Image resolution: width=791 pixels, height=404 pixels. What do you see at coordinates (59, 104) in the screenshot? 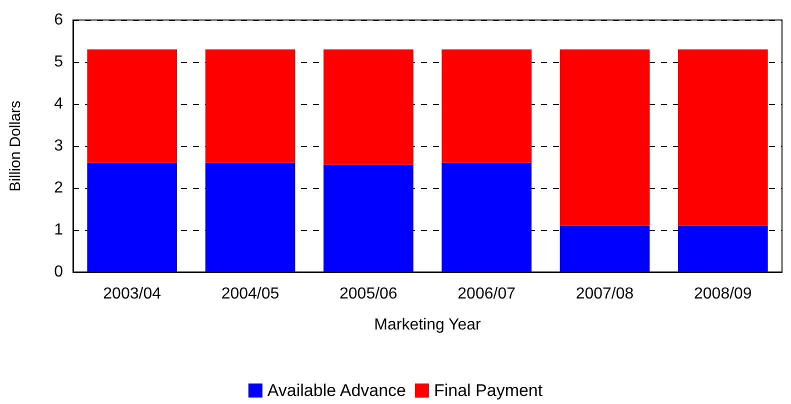
I see `y-tick-label: 4` at bounding box center [59, 104].